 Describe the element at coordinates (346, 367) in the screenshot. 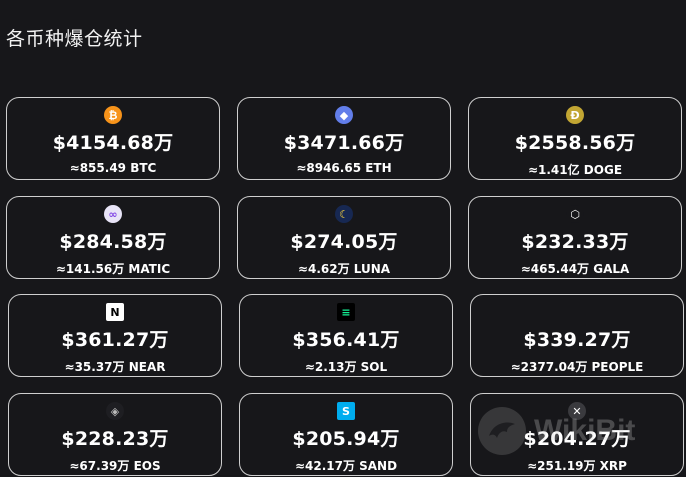

I see `liquidation-quantity: ≈2.13万 SOL` at that location.